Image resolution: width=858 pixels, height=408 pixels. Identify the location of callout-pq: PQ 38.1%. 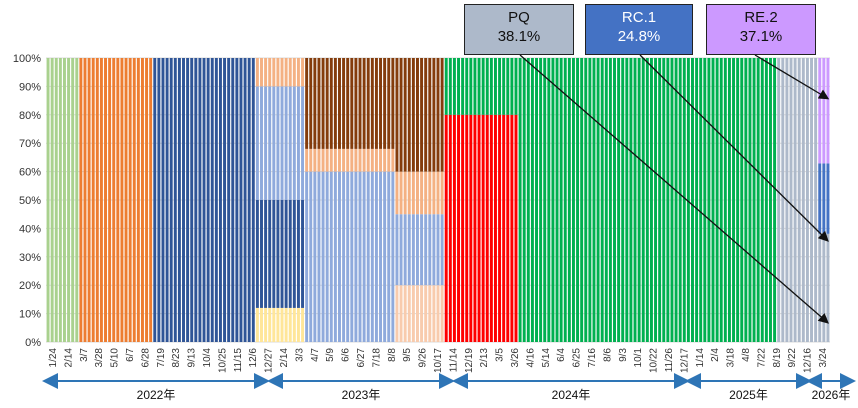
(519, 29).